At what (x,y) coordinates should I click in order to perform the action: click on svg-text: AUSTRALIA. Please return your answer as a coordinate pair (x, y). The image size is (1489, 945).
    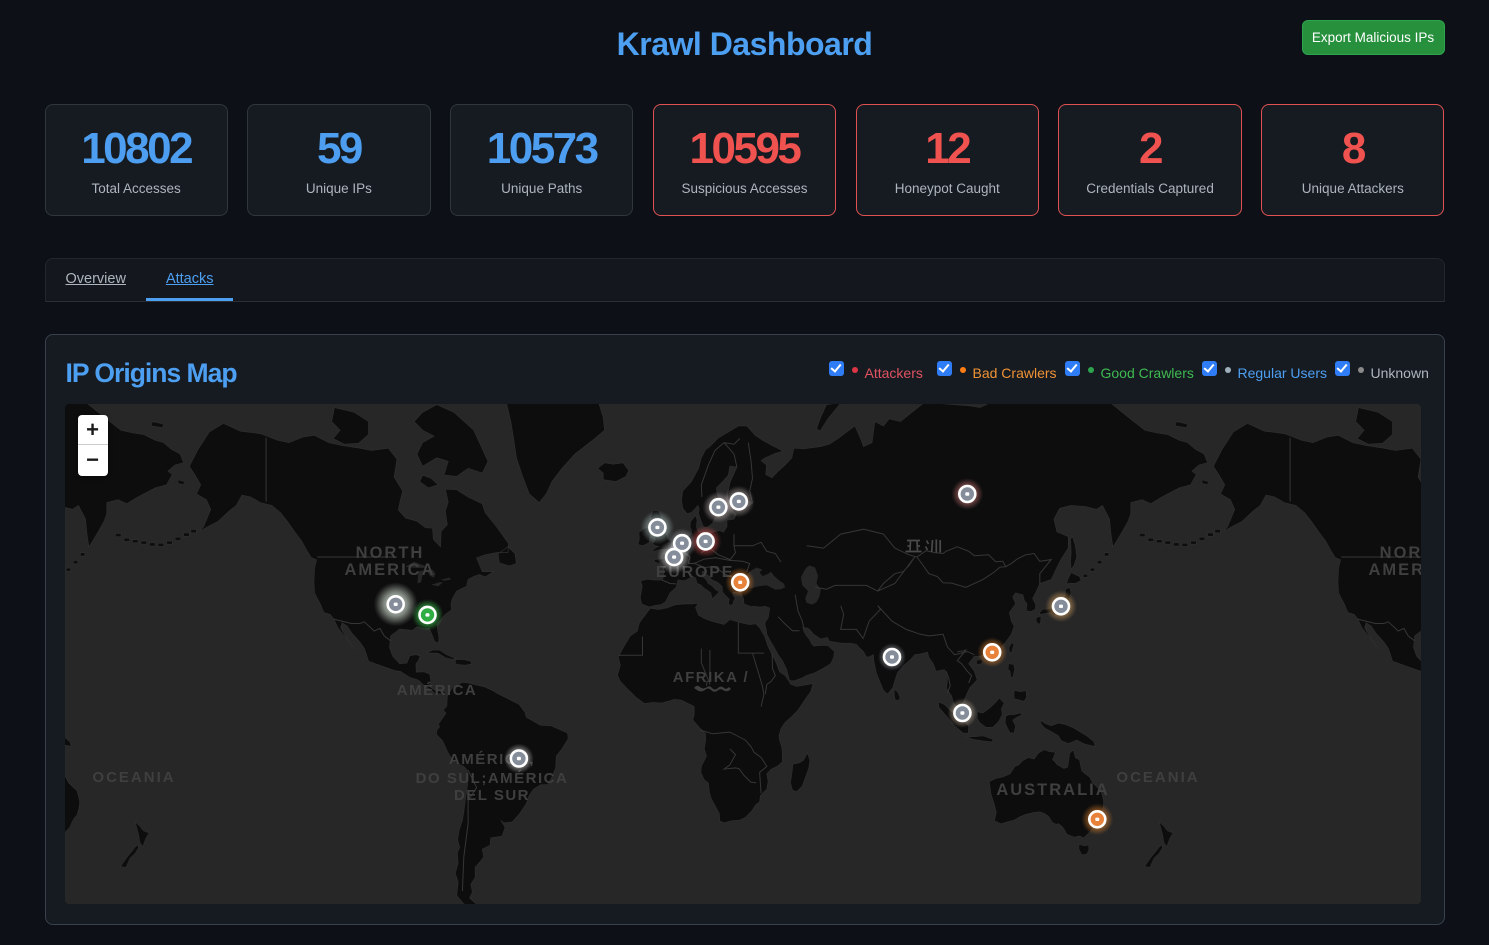
    Looking at the image, I should click on (1052, 790).